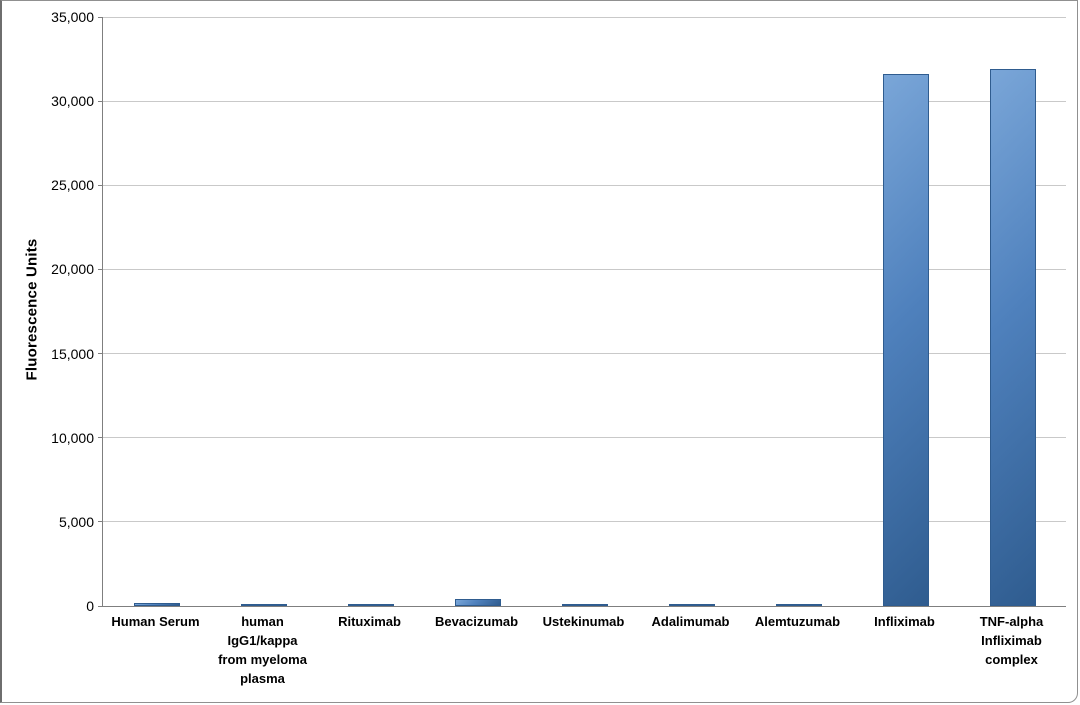 This screenshot has height=705, width=1080. What do you see at coordinates (76, 521) in the screenshot?
I see `y-tick-label: 5,000` at bounding box center [76, 521].